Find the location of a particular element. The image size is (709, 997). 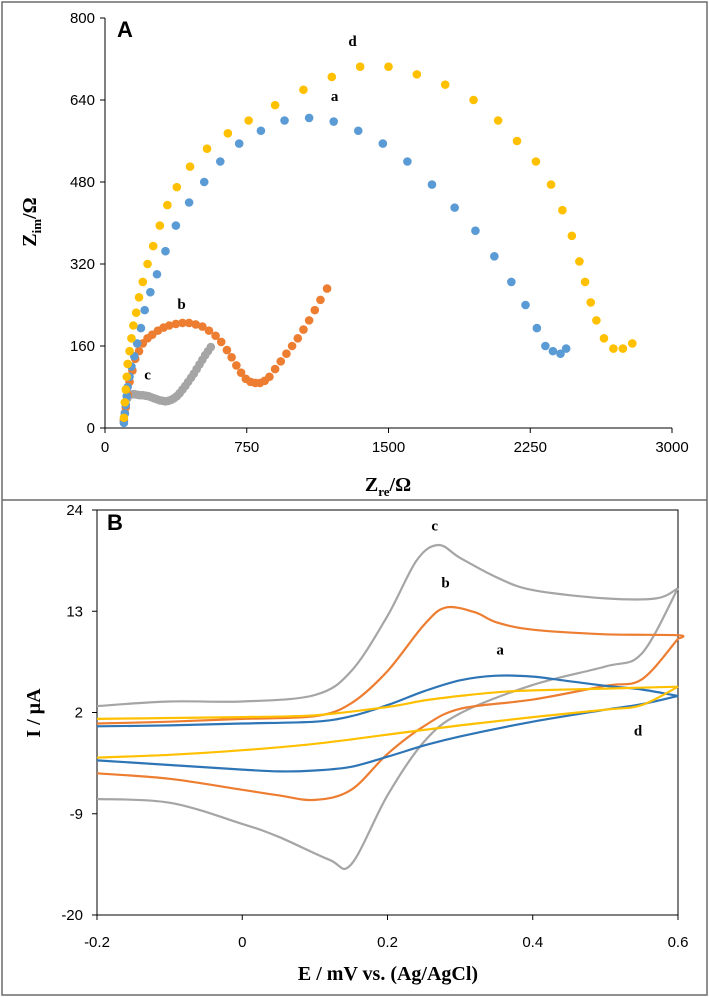

panel-b-x-tick-label: 0.2 is located at coordinates (387, 942).